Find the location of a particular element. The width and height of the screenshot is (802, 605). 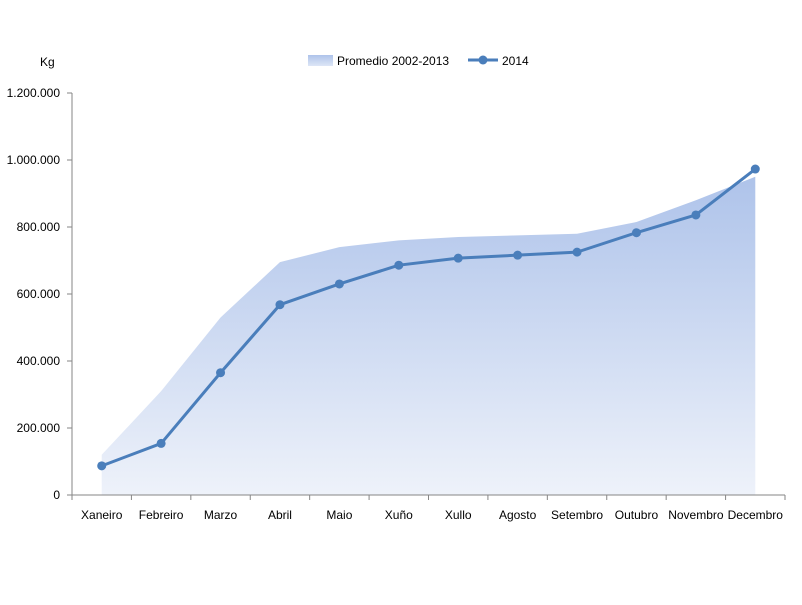

x-tick-label: Xullo is located at coordinates (458, 515).